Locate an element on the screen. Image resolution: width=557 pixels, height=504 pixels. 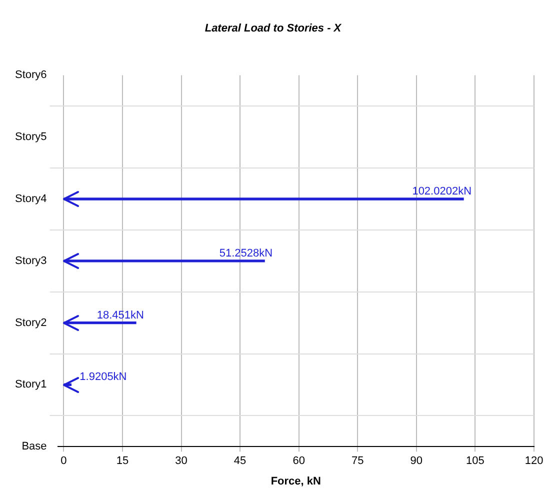
data-label: 102.0202kN is located at coordinates (442, 192).